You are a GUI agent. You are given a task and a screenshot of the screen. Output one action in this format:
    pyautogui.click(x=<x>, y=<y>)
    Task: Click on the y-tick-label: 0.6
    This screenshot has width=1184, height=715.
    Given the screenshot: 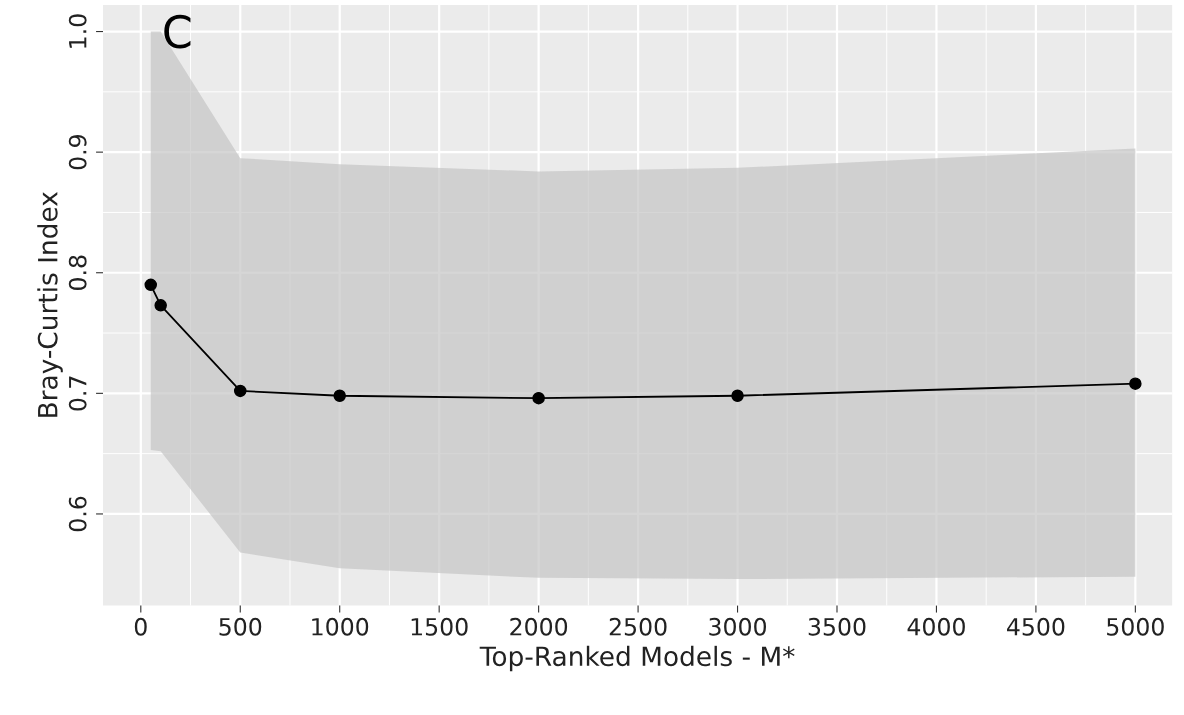 What is the action you would take?
    pyautogui.click(x=77, y=514)
    